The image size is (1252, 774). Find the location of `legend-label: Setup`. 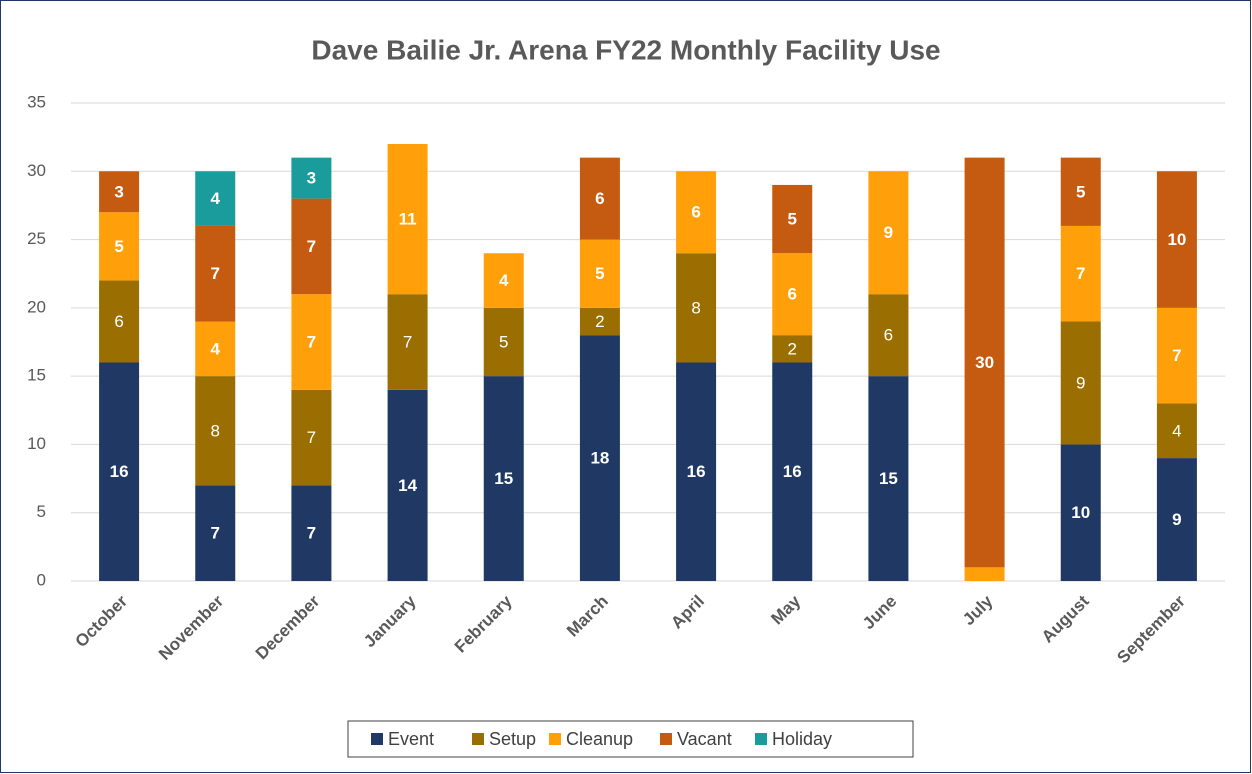

legend-label: Setup is located at coordinates (512, 739).